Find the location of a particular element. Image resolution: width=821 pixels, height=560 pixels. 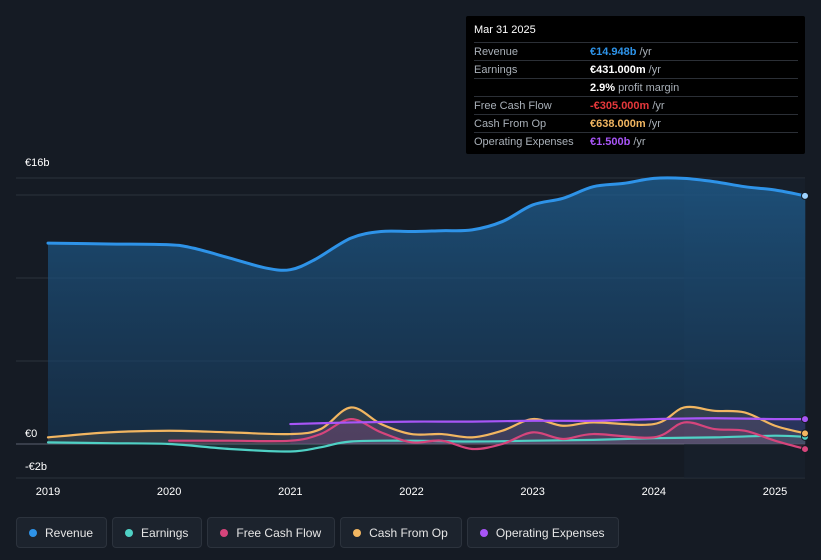

y-tick-label: €16b is located at coordinates (37, 163).